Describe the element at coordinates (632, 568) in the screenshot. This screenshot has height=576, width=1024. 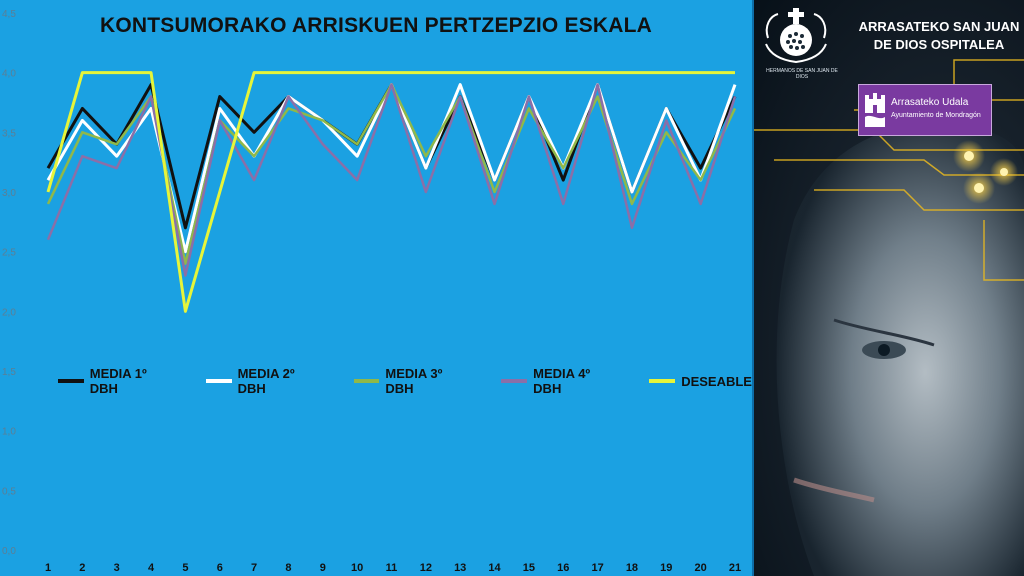
I see `x-tick-label: 18` at that location.